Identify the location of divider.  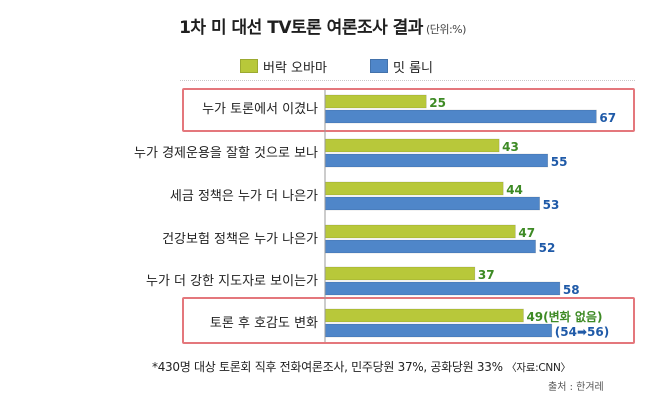
(407, 80).